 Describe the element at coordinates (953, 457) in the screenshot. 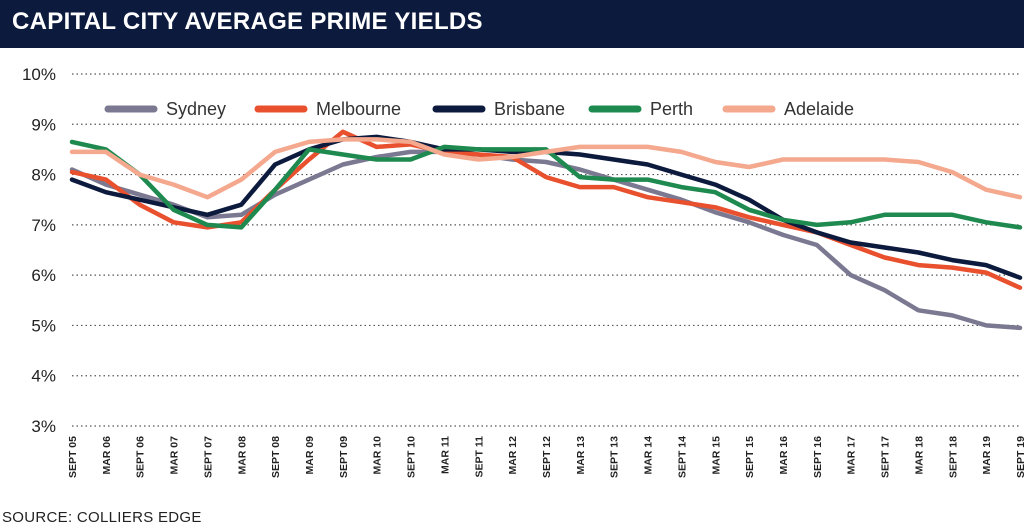

I see `x-tick-label: SEPT 18` at that location.